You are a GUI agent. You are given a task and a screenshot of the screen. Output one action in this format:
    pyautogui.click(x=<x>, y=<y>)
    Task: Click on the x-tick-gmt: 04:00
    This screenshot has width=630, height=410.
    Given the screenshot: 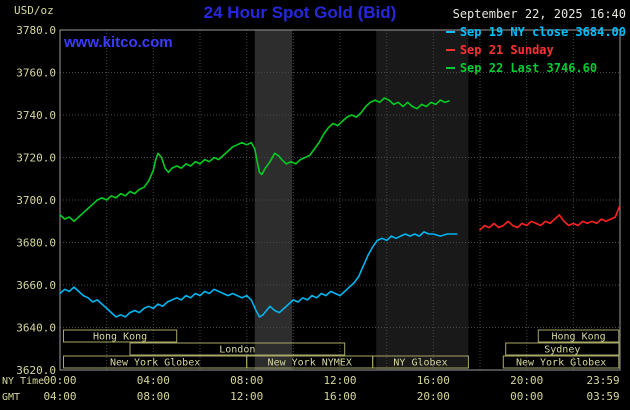 What is the action you would take?
    pyautogui.click(x=59, y=396)
    